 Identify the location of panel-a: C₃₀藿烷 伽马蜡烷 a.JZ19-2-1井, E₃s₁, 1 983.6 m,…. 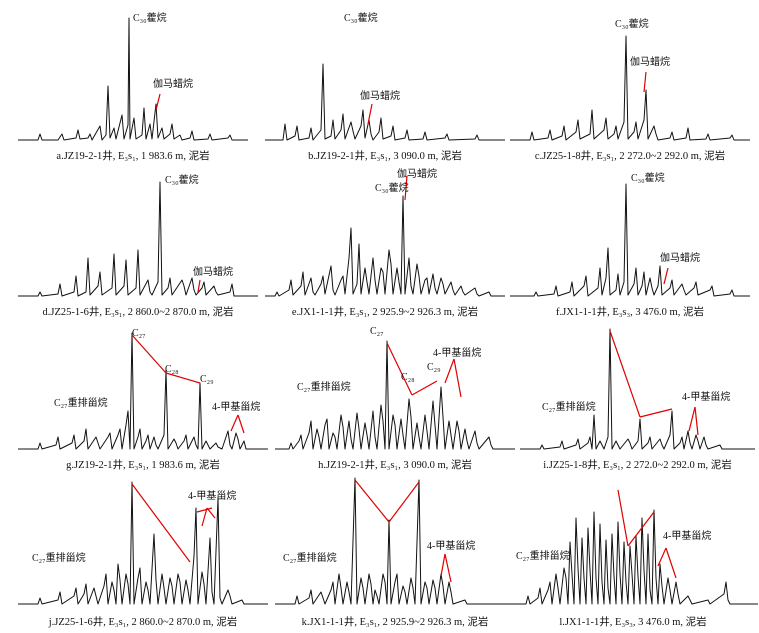
(133, 81).